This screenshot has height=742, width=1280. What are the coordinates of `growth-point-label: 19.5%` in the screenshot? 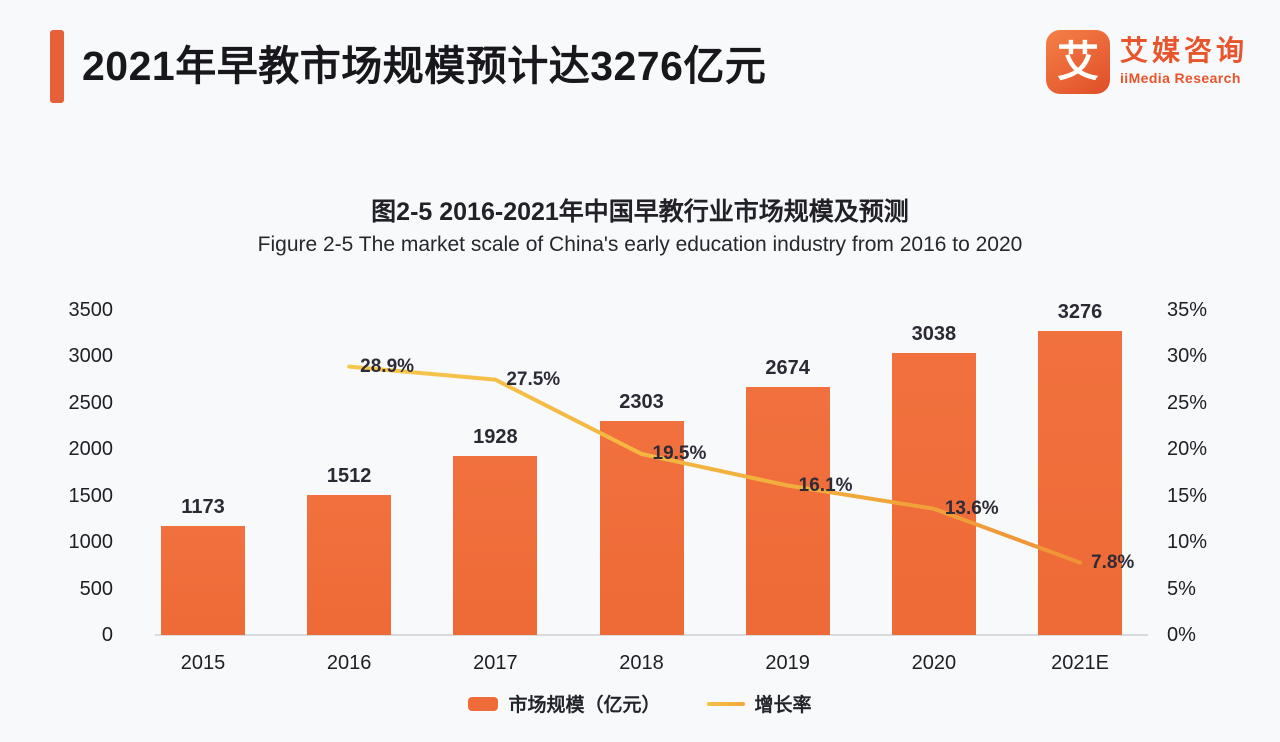 It's located at (679, 453).